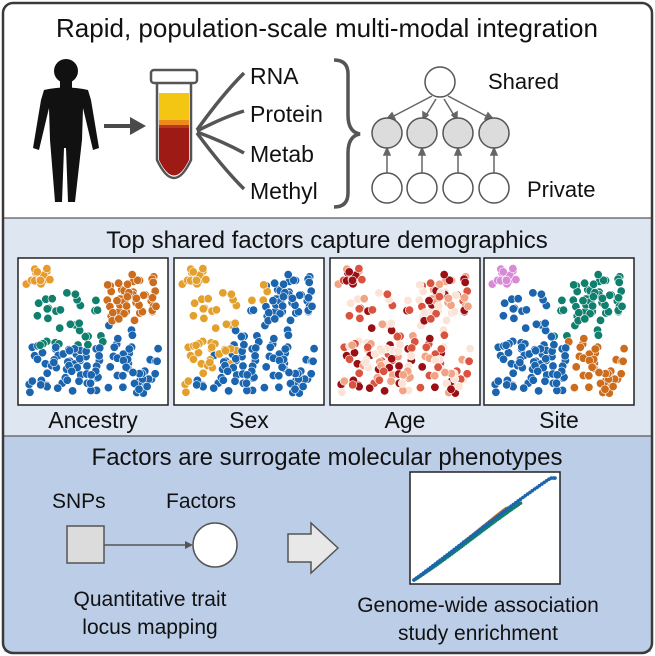 This screenshot has width=655, height=656. I want to click on factor-graph, so click(440, 135).